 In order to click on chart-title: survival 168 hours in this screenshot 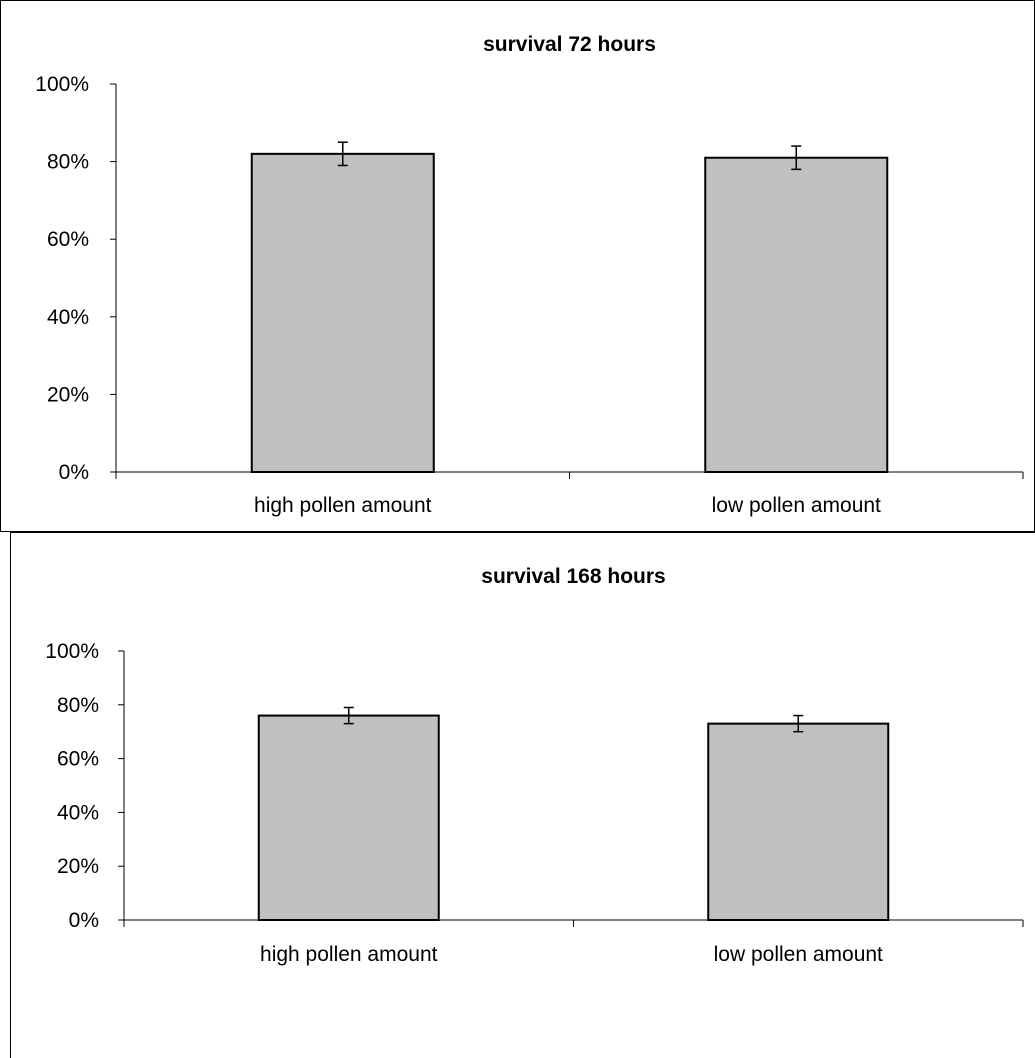, I will do `click(573, 576)`.